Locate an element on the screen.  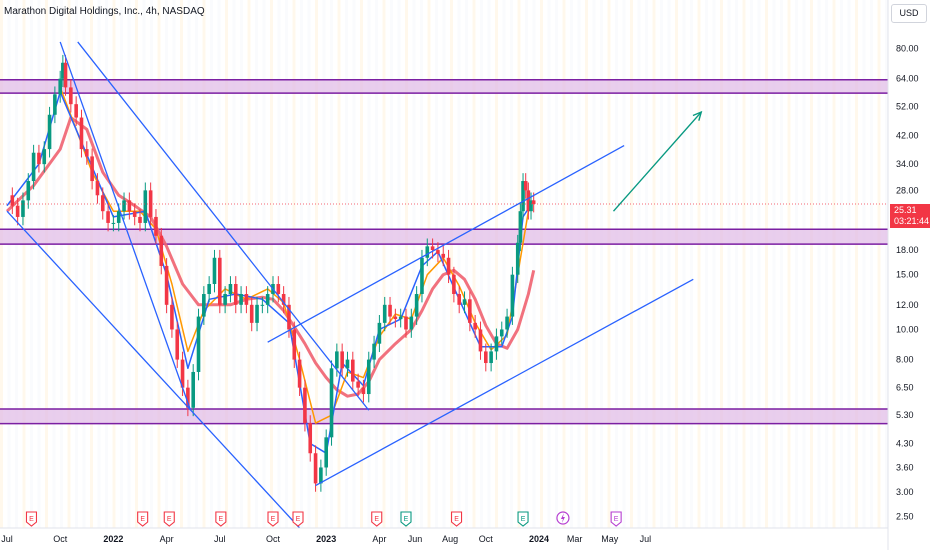
y-tick-label: 15.00 is located at coordinates (907, 275).